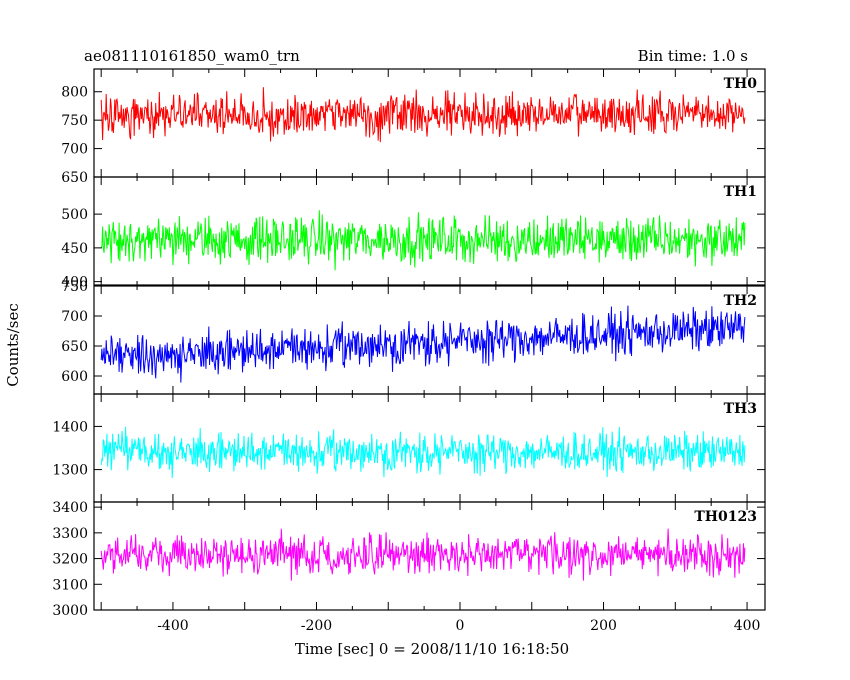  What do you see at coordinates (70, 585) in the screenshot?
I see `y-tick-label: 3100` at bounding box center [70, 585].